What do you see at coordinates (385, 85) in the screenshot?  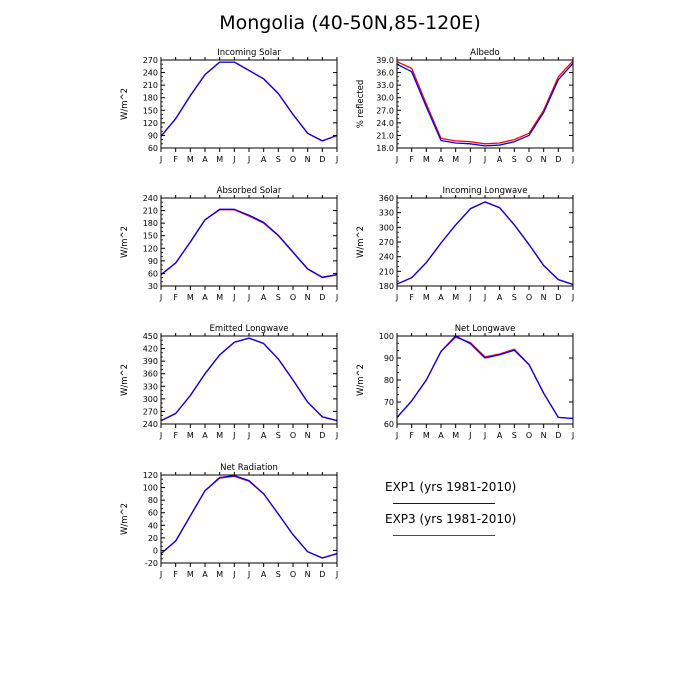 I see `y-tick-label: 33.0` at bounding box center [385, 85].